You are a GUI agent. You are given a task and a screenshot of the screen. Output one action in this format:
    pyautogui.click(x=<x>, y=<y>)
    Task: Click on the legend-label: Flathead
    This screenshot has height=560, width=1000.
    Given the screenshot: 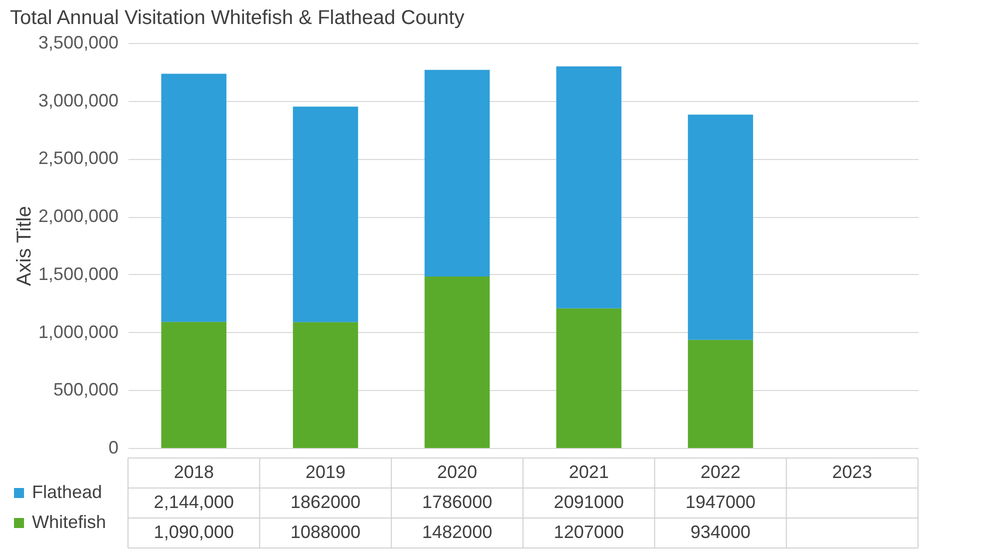 What is the action you would take?
    pyautogui.click(x=67, y=492)
    